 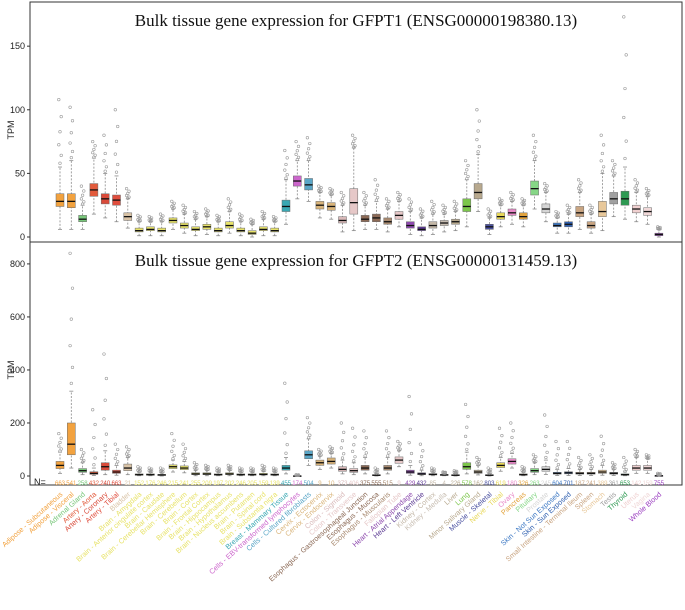 I want to click on sample-count: 202, so click(x=229, y=484).